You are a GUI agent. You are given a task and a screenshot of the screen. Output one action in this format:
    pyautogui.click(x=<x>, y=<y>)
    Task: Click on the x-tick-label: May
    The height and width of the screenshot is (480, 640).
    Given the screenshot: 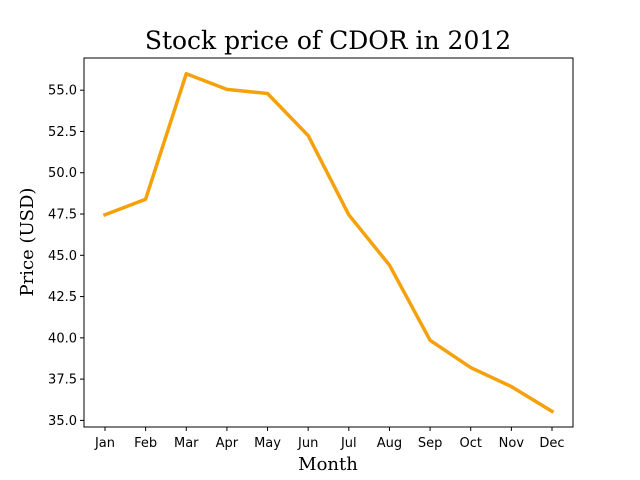 What is the action you would take?
    pyautogui.click(x=267, y=443)
    